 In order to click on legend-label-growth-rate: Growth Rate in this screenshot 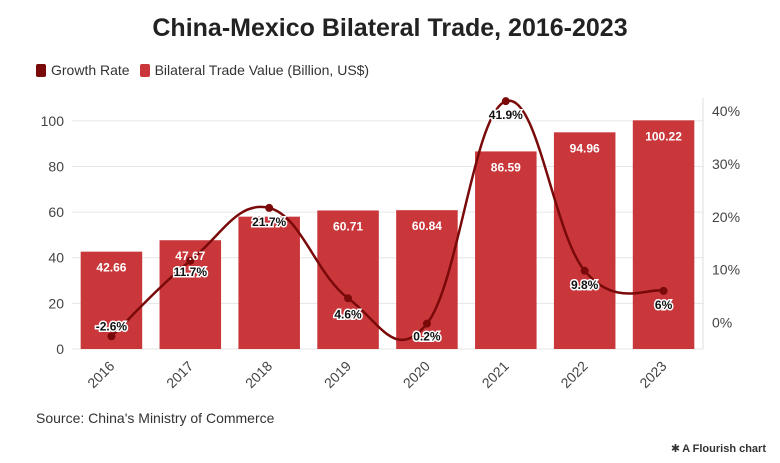, I will do `click(90, 70)`.